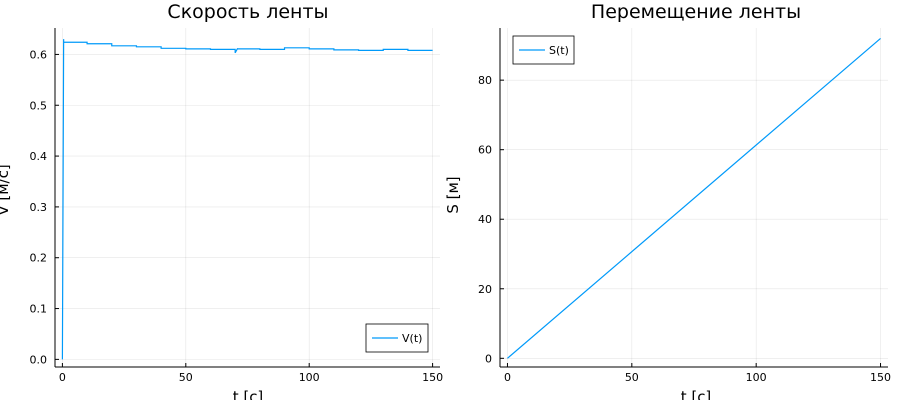  What do you see at coordinates (397, 338) in the screenshot?
I see `legend: V(t)` at bounding box center [397, 338].